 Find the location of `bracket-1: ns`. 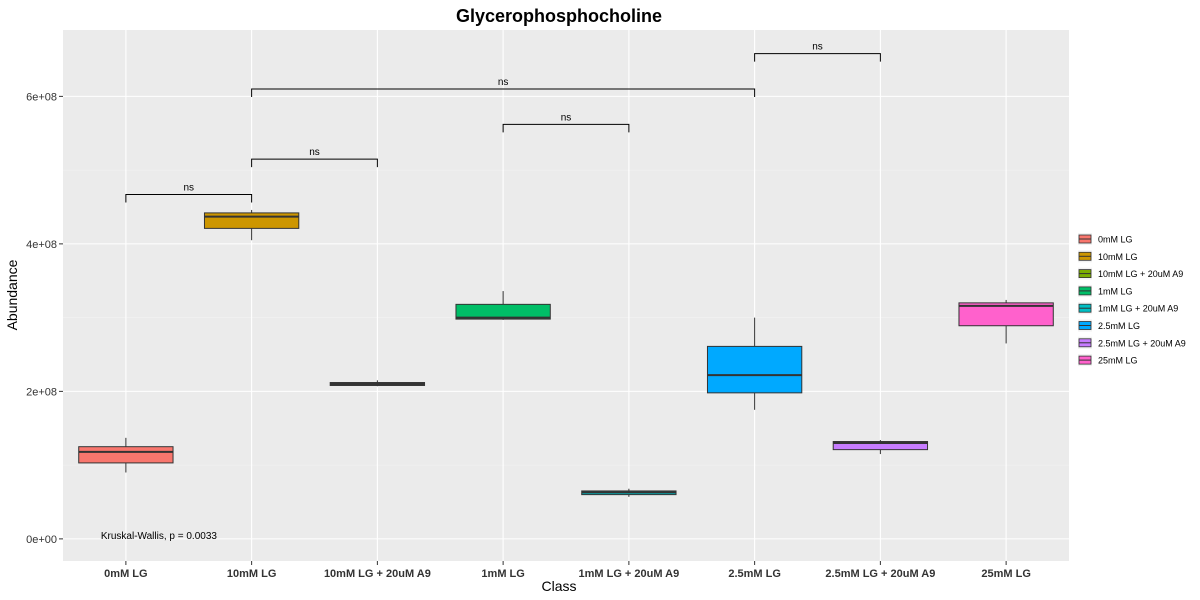

bracket-1: ns is located at coordinates (189, 192).